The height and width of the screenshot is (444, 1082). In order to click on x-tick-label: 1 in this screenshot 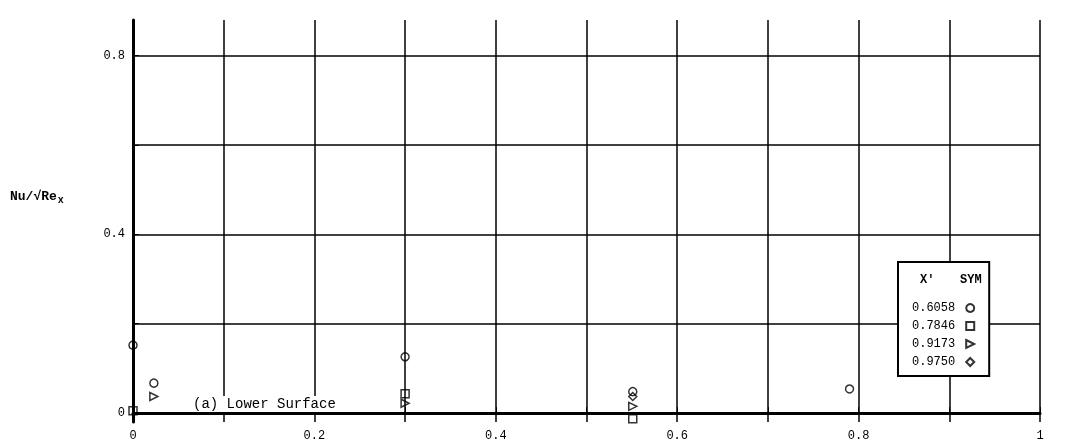, I will do `click(1040, 436)`.